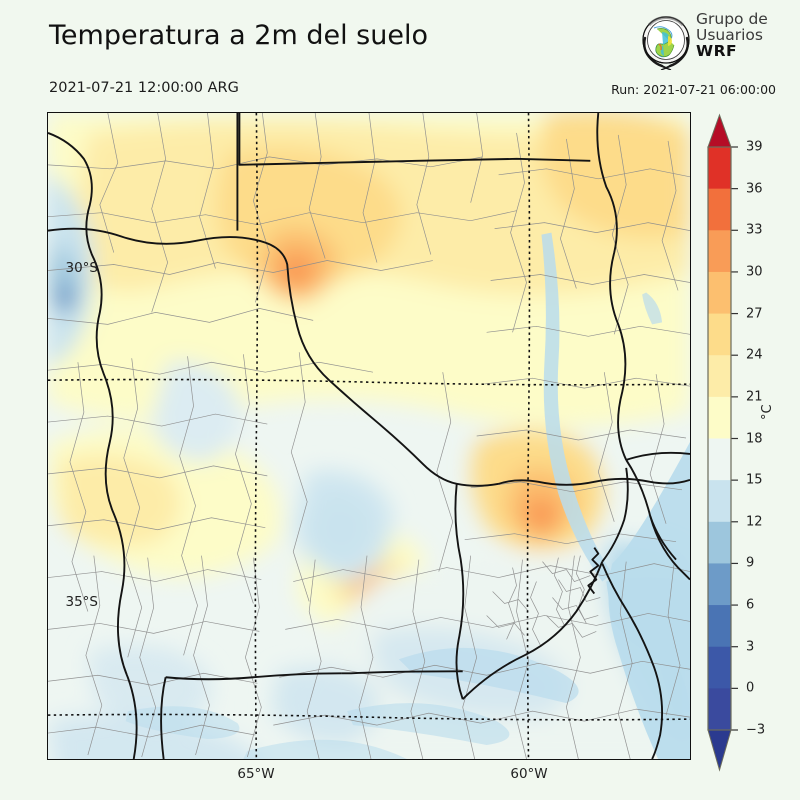 Image resolution: width=800 pixels, height=800 pixels. Describe the element at coordinates (666, 43) in the screenshot. I see `wrf-globe-emblem-icon` at that location.